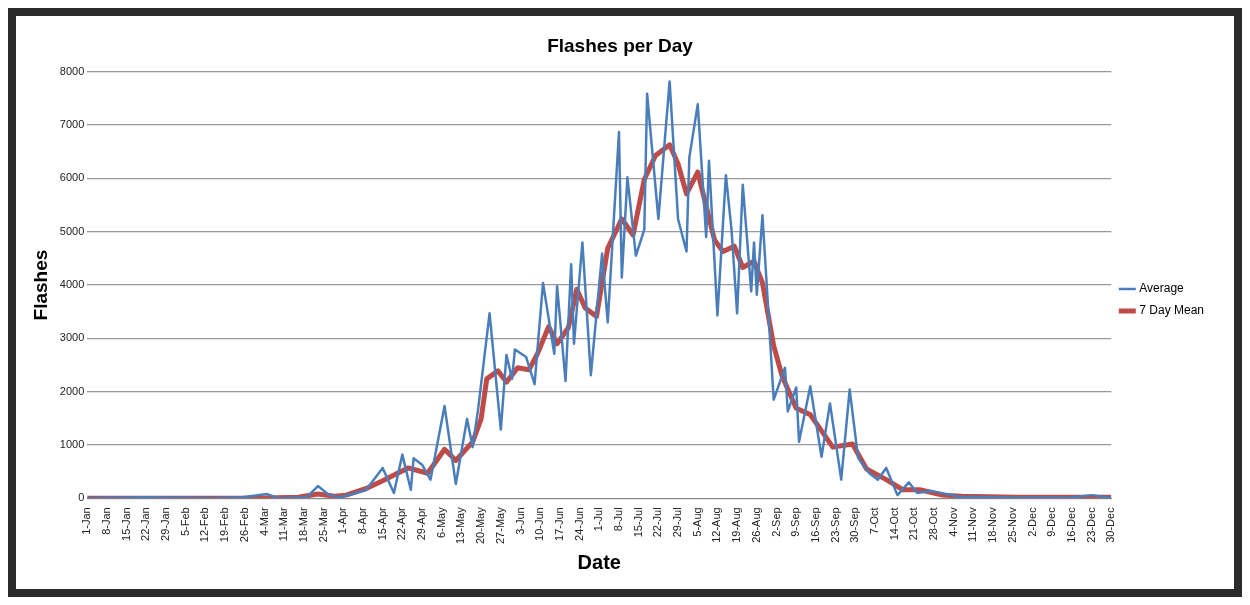 Image resolution: width=1250 pixels, height=605 pixels. What do you see at coordinates (1051, 521) in the screenshot?
I see `x-tick-label: 9-Dec` at bounding box center [1051, 521].